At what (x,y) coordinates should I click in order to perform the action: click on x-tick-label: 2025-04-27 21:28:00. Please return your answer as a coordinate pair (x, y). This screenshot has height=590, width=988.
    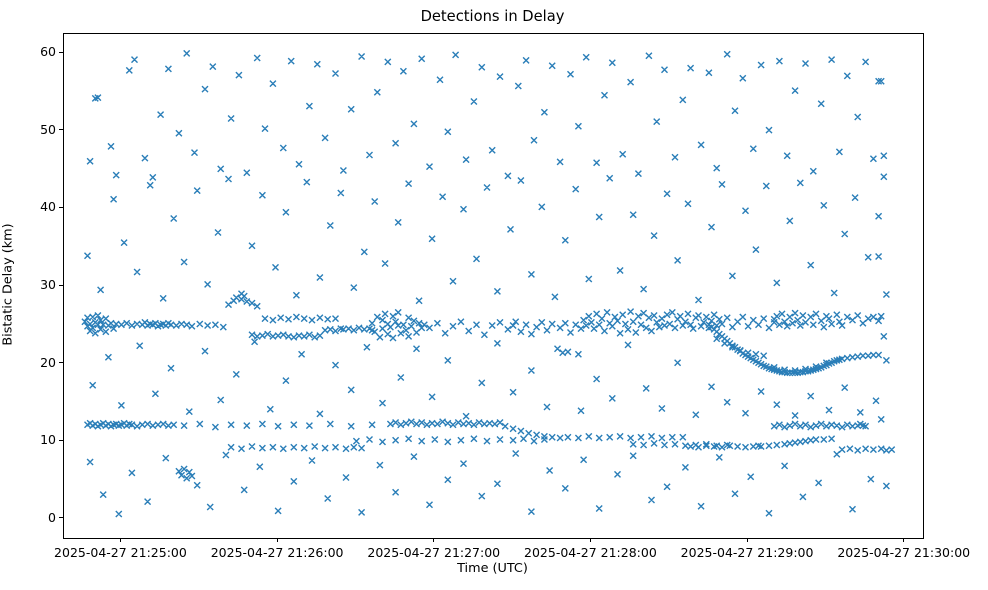
    Looking at the image, I should click on (590, 552).